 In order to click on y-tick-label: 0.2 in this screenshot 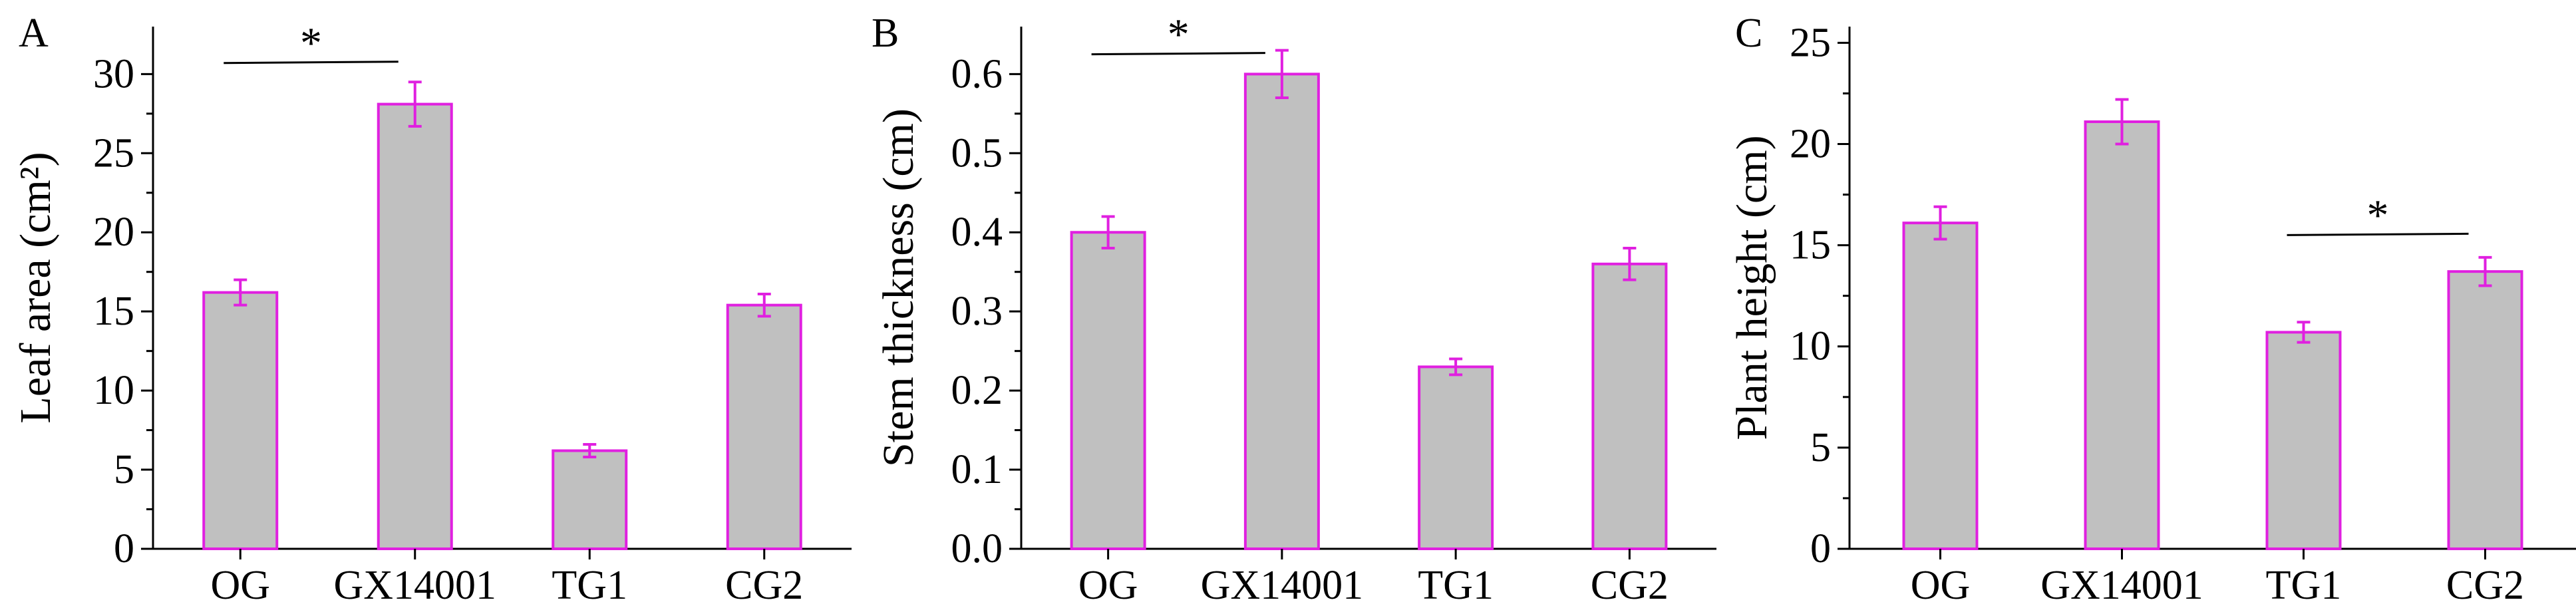, I will do `click(977, 390)`.